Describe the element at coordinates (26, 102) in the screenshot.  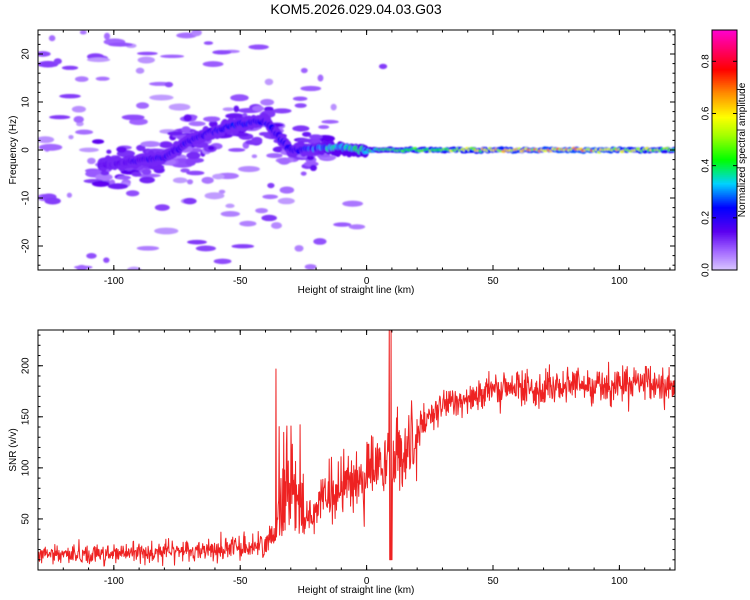
I see `spectrogram-y-tick-label: 10` at that location.